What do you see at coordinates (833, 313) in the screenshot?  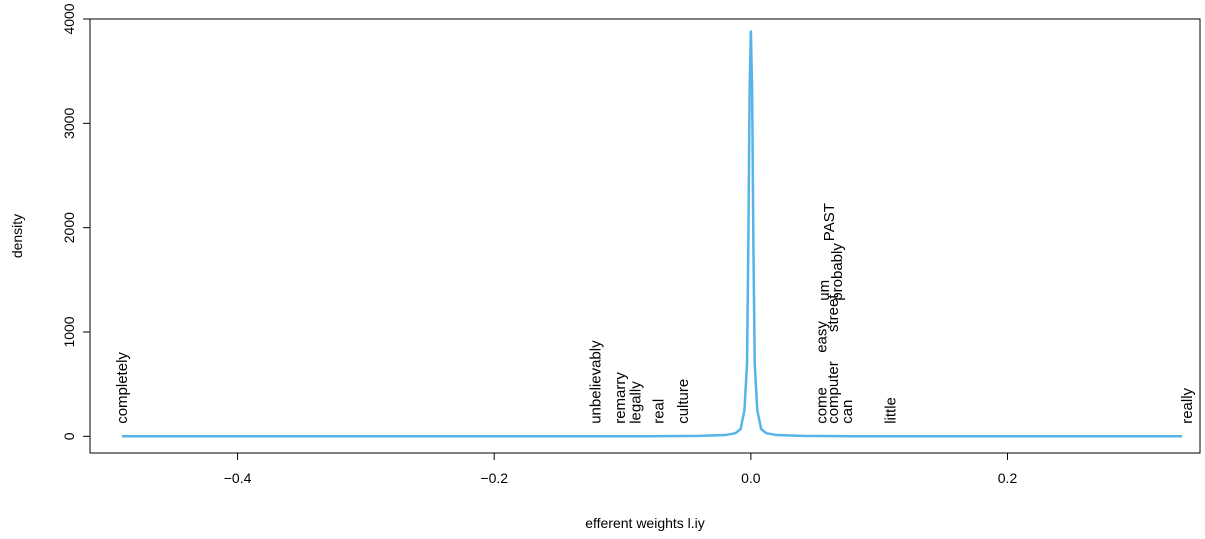 I see `word-label: street` at bounding box center [833, 313].